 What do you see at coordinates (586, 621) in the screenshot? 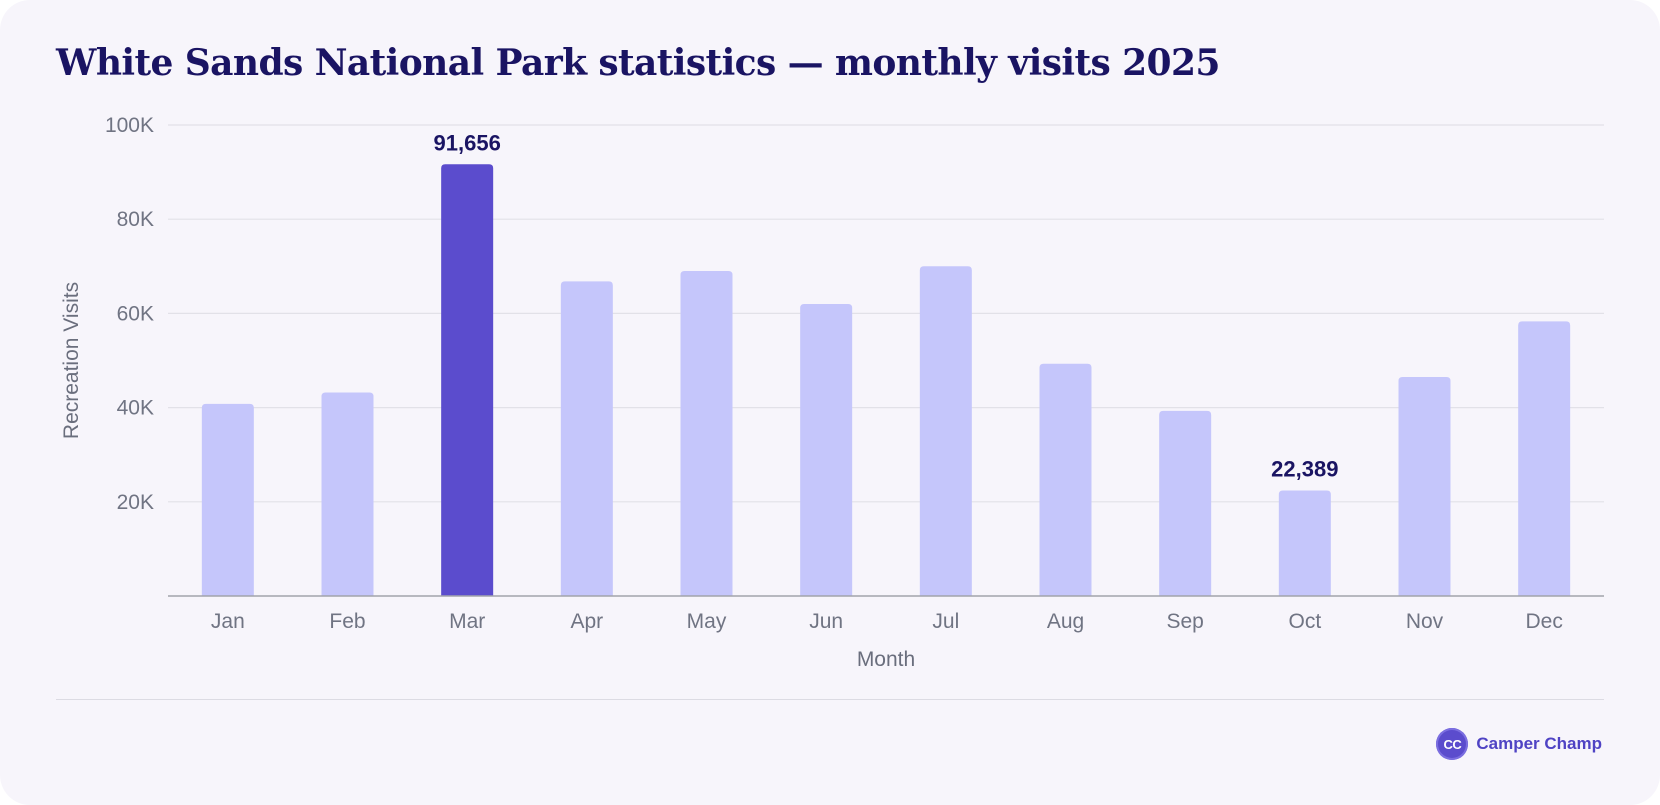
I see `x-tick-label: Apr` at bounding box center [586, 621].